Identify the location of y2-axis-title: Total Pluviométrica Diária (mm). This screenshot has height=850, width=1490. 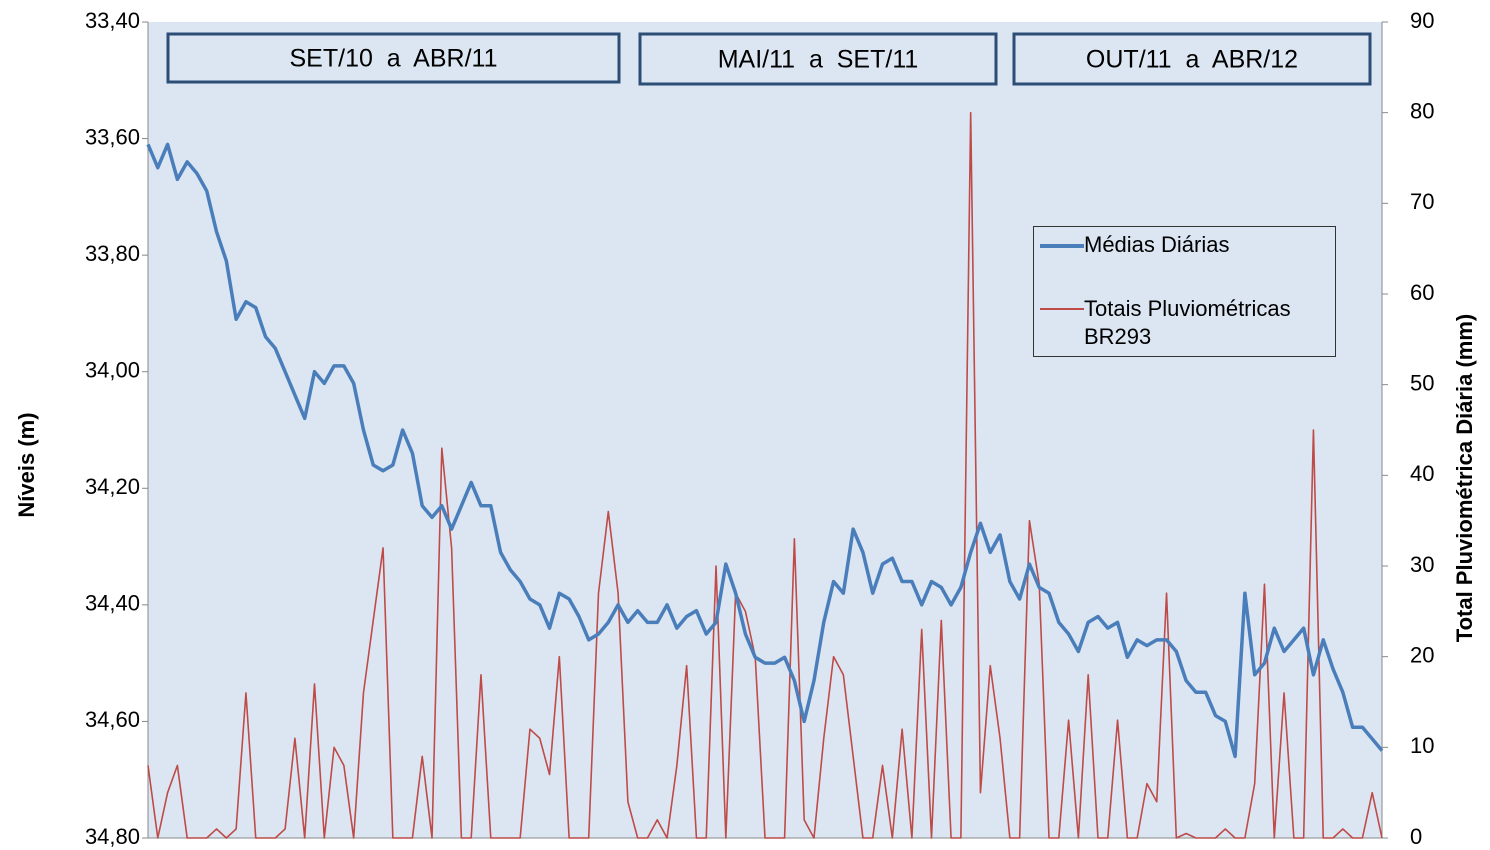
(1464, 478).